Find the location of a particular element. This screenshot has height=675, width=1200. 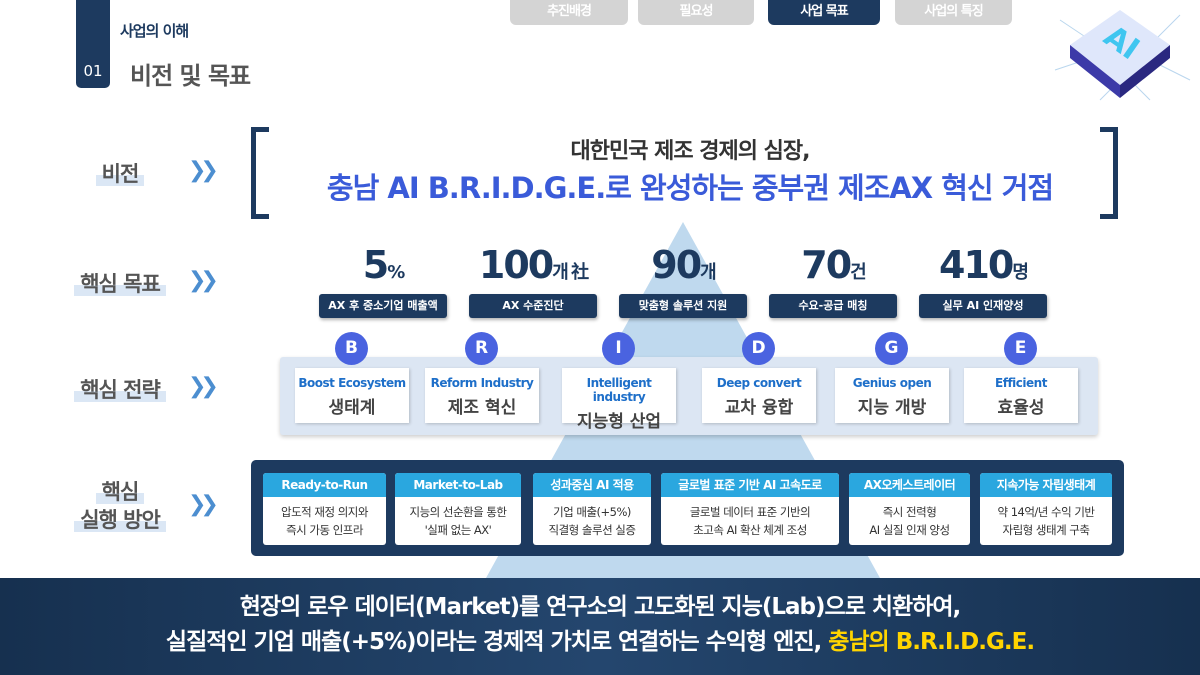

strategy-card: Reform Industry 제조 혁신 is located at coordinates (482, 395).